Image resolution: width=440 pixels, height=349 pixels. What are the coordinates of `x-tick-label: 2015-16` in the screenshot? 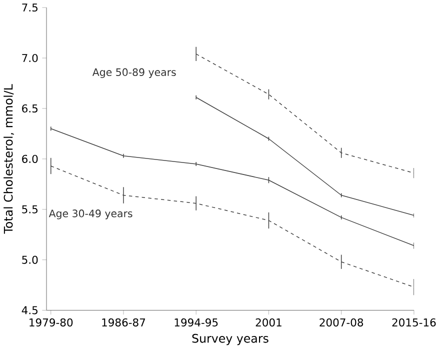 It's located at (414, 322).